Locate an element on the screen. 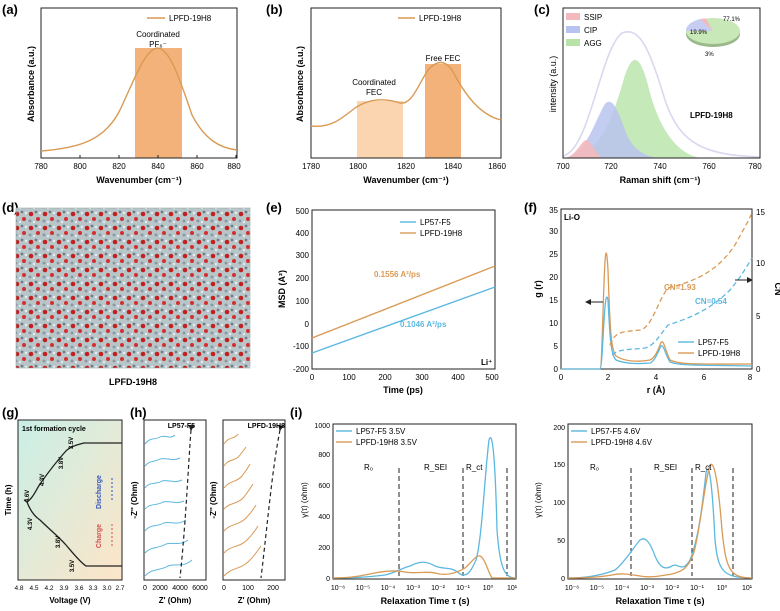 This screenshot has height=611, width=780. series-line-lpfd-19h8 is located at coordinates (403, 302).